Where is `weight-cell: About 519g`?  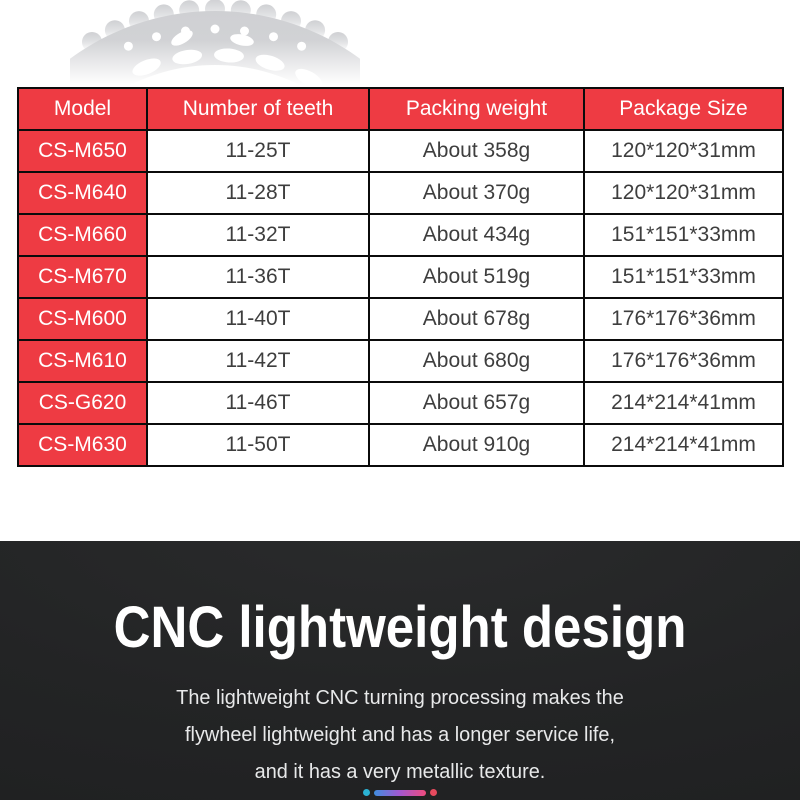 weight-cell: About 519g is located at coordinates (476, 277).